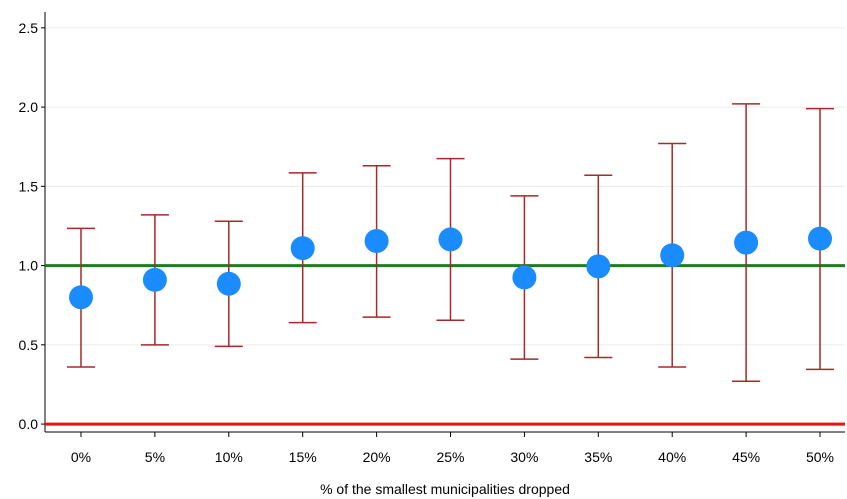  I want to click on y-tick-label: 0.0, so click(29, 424).